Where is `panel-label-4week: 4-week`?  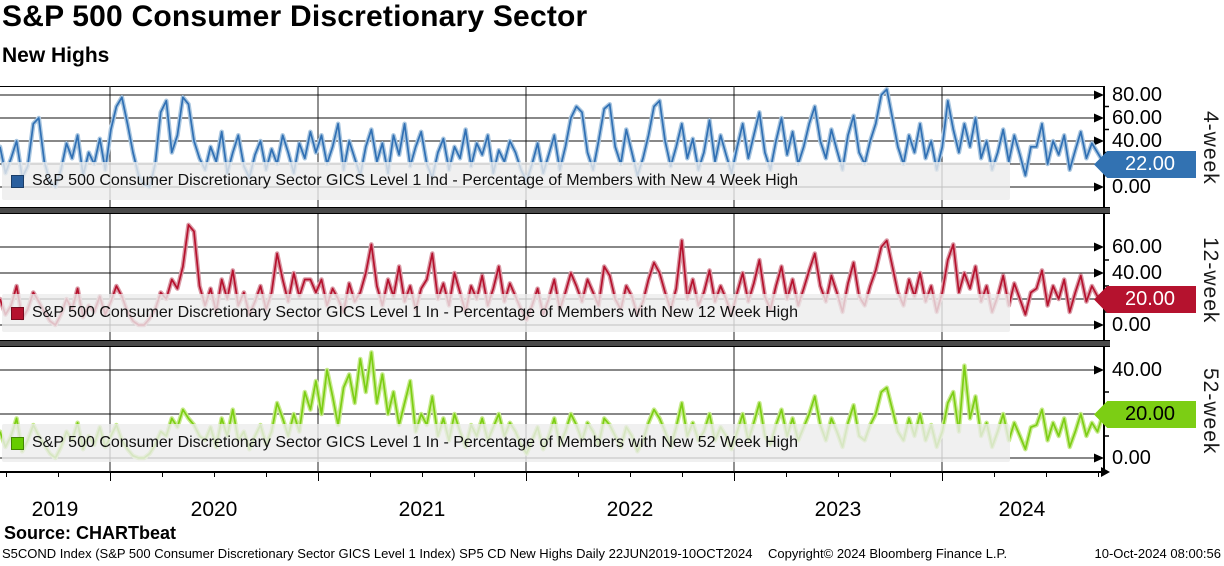
panel-label-4week: 4-week is located at coordinates (1210, 148).